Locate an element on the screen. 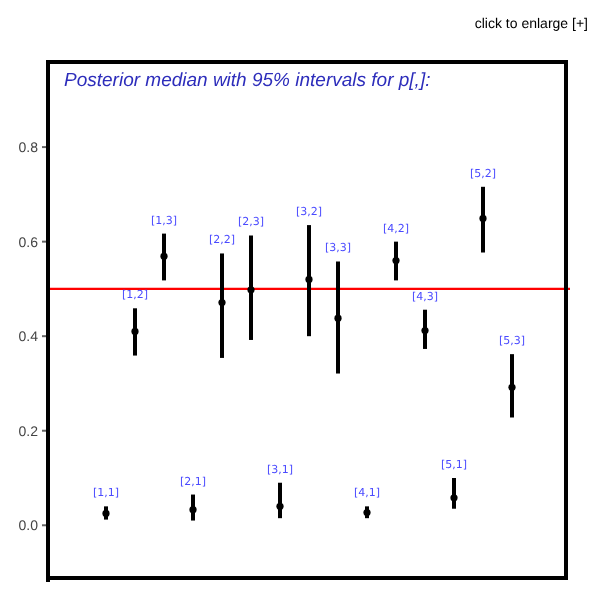 Image resolution: width=600 pixels, height=592 pixels. chart-title: Posterior median with 95% intervals for p[,]: is located at coordinates (247, 81).